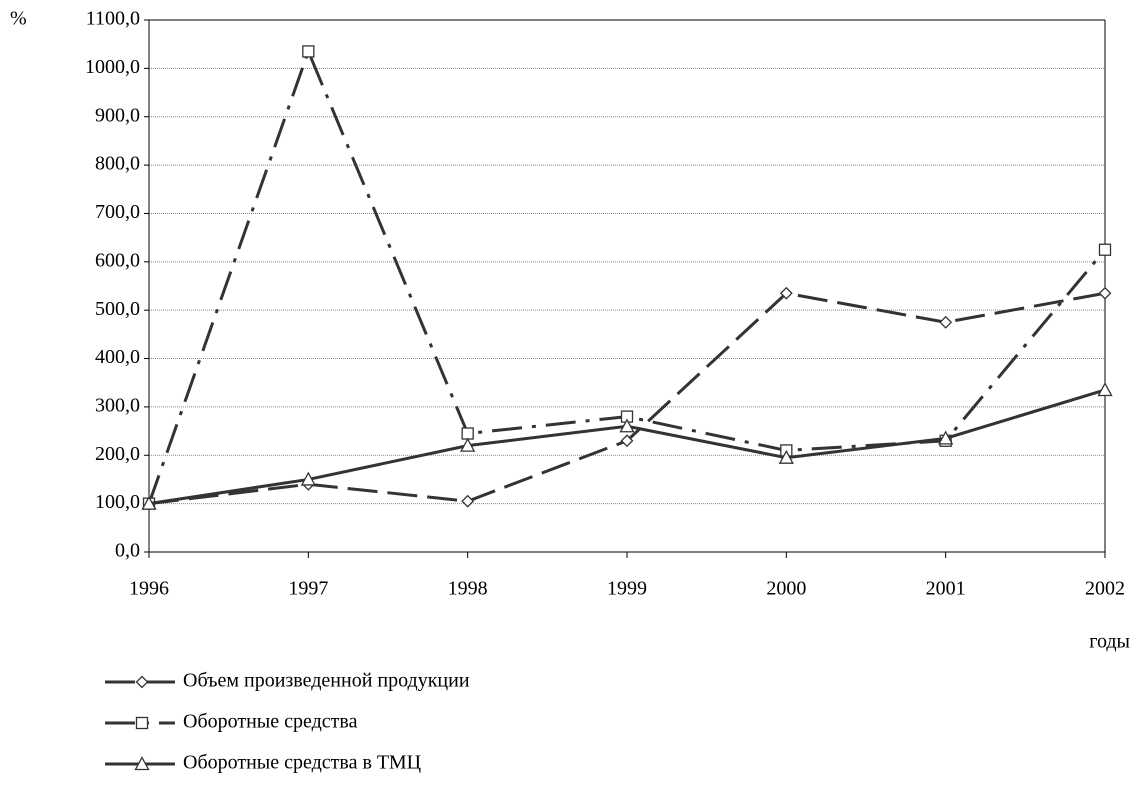  Describe the element at coordinates (113, 19) in the screenshot. I see `y-tick-label: 1100,0` at that location.